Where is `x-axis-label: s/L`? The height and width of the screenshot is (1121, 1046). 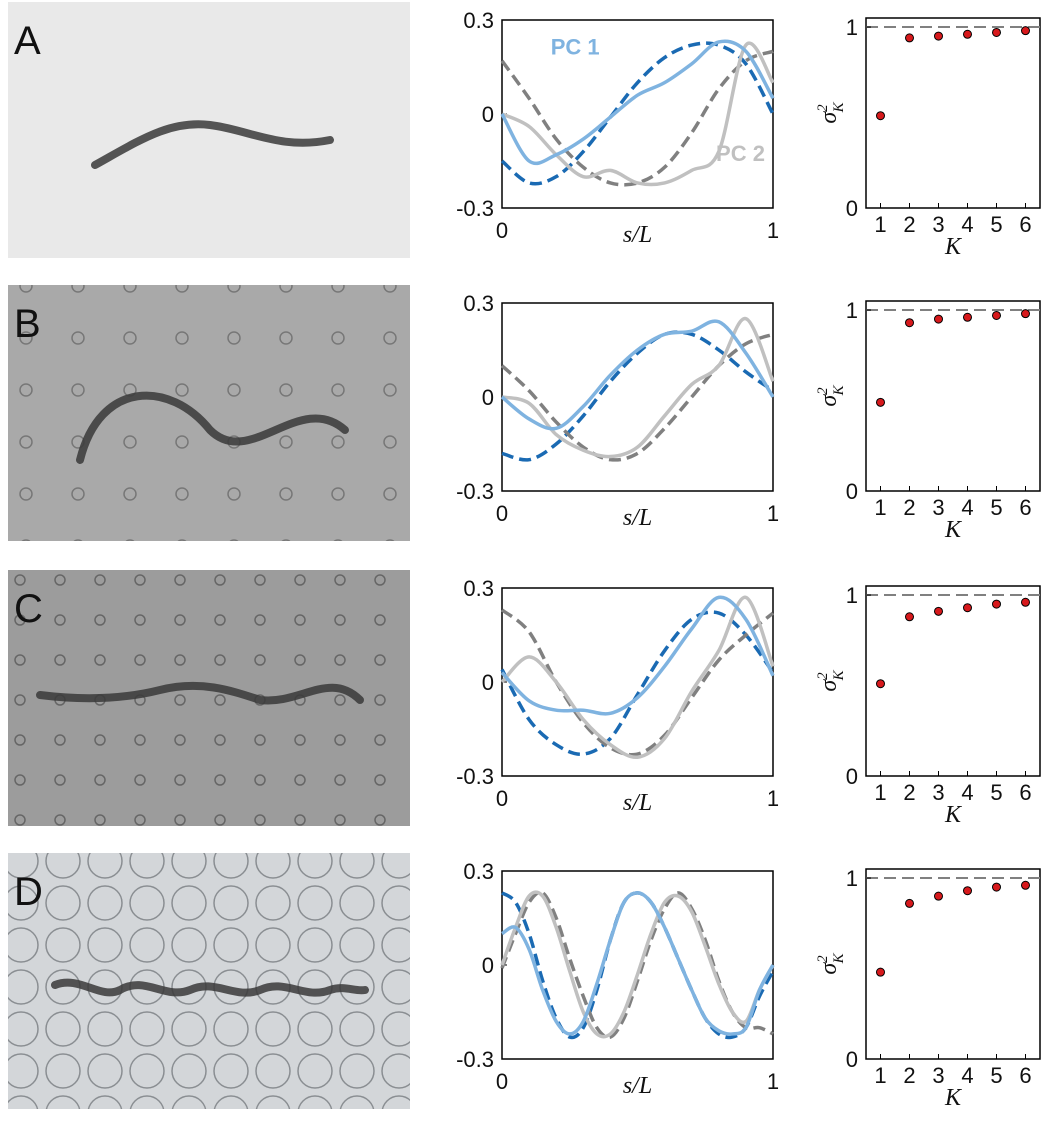
x-axis-label: s/L is located at coordinates (637, 803).